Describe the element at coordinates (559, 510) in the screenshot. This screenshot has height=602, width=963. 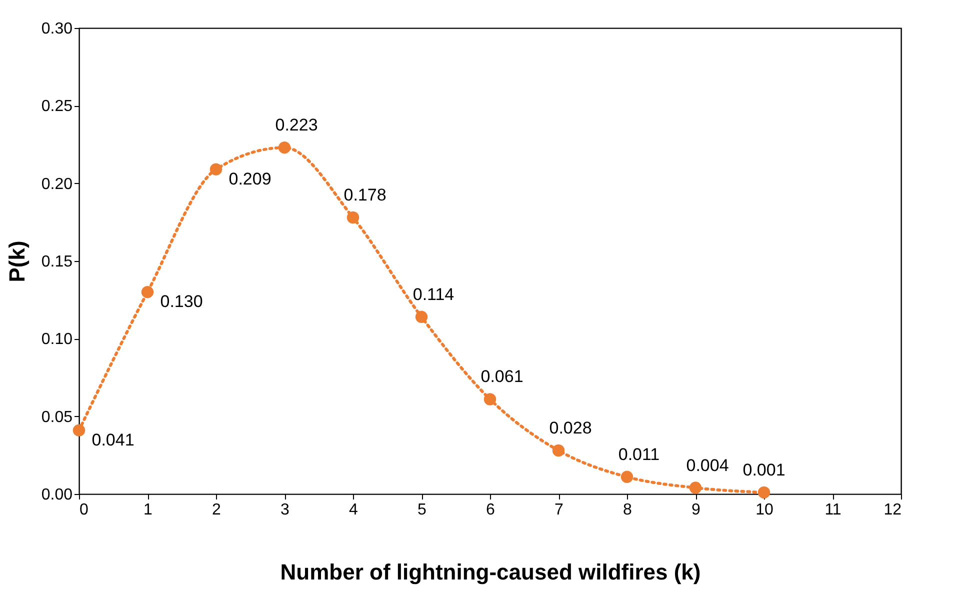
I see `x-tick-label: 7` at that location.